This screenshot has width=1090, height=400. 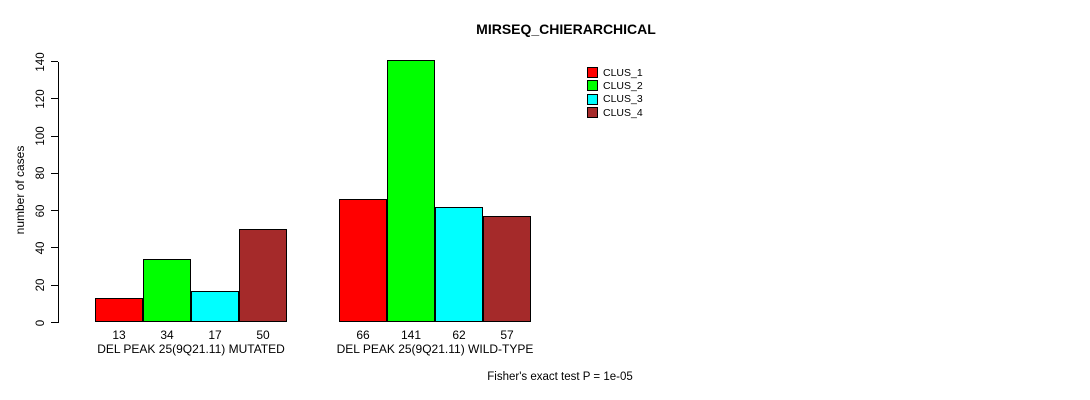 I want to click on legend: CLUS_1 CLUS_2 CLUS_3 CLUS_4, so click(x=615, y=92).